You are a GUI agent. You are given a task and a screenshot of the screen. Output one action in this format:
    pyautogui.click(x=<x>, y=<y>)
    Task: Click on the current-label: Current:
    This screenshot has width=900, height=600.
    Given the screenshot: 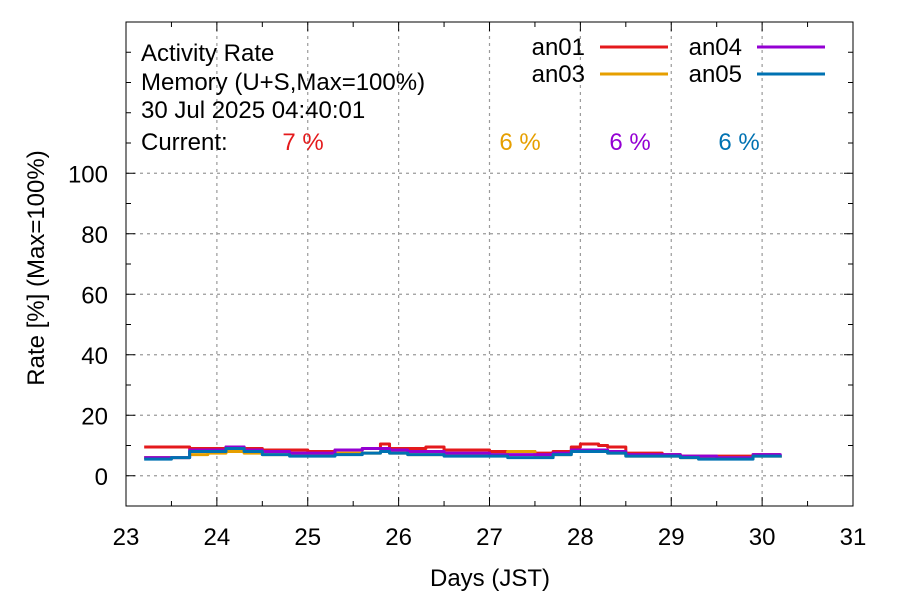 What is the action you would take?
    pyautogui.click(x=184, y=142)
    